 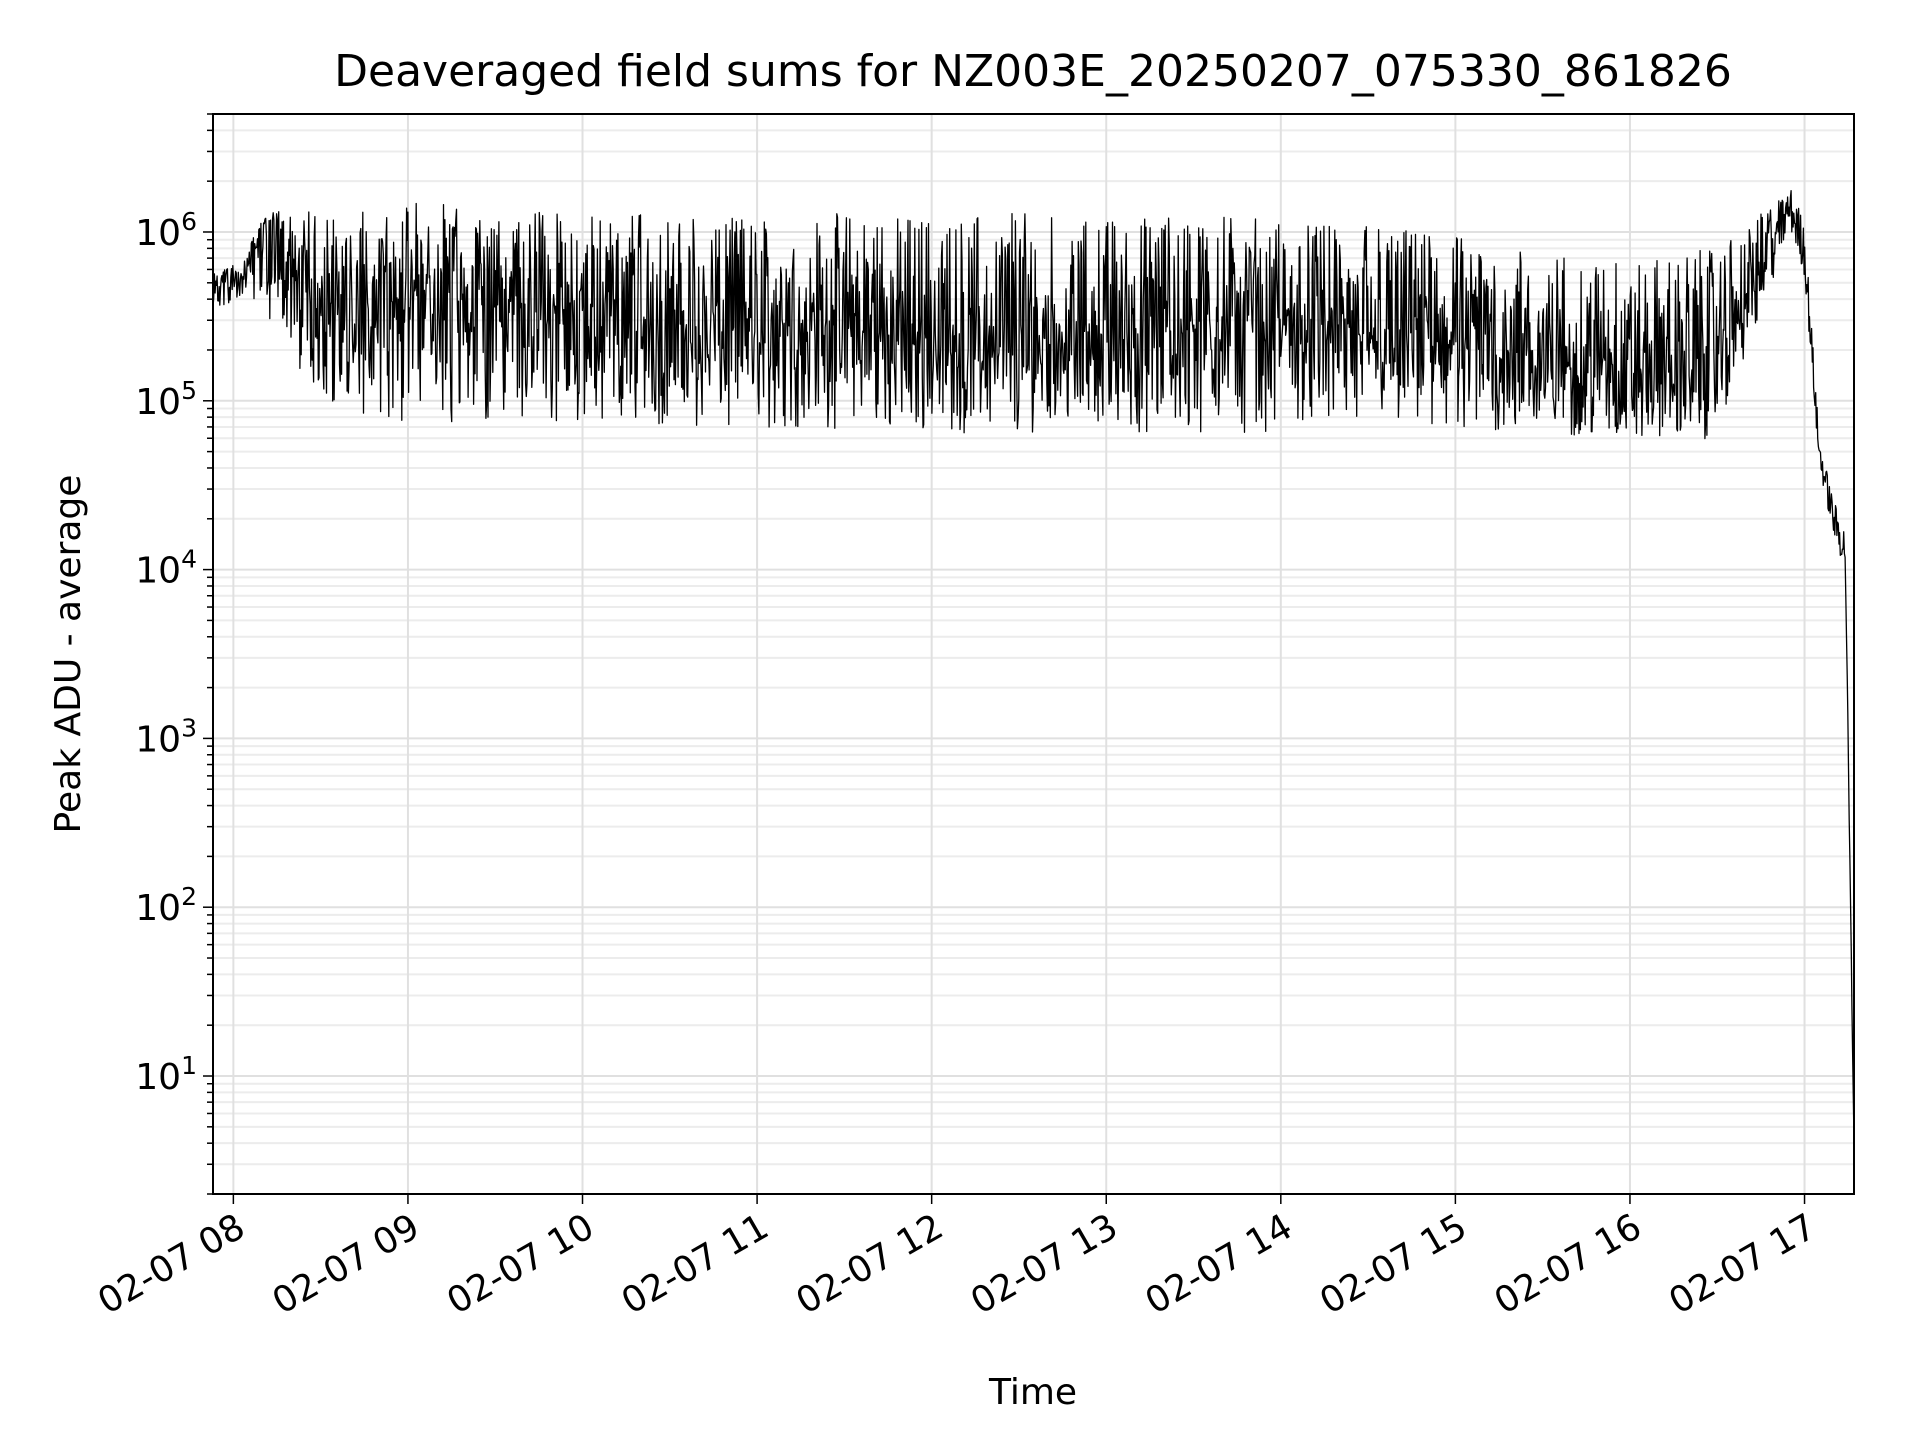 What do you see at coordinates (68, 654) in the screenshot?
I see `y-axis-label: Peak ADU - average` at bounding box center [68, 654].